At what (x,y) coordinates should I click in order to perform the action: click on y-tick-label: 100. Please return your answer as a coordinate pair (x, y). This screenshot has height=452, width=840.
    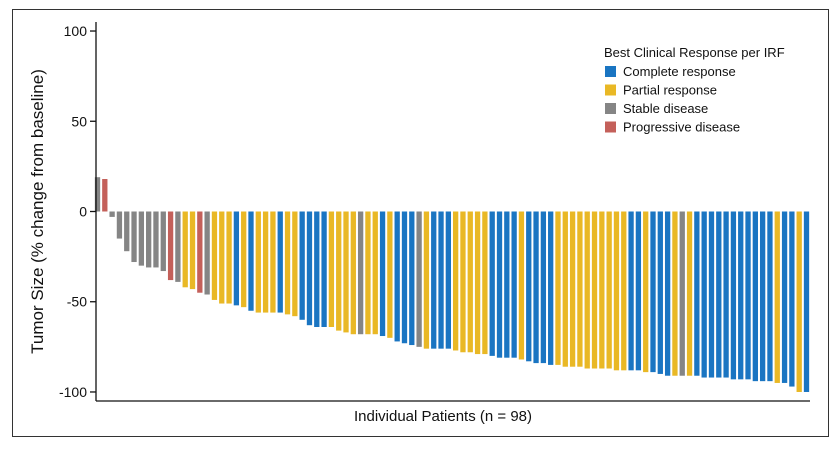
    Looking at the image, I should click on (76, 31).